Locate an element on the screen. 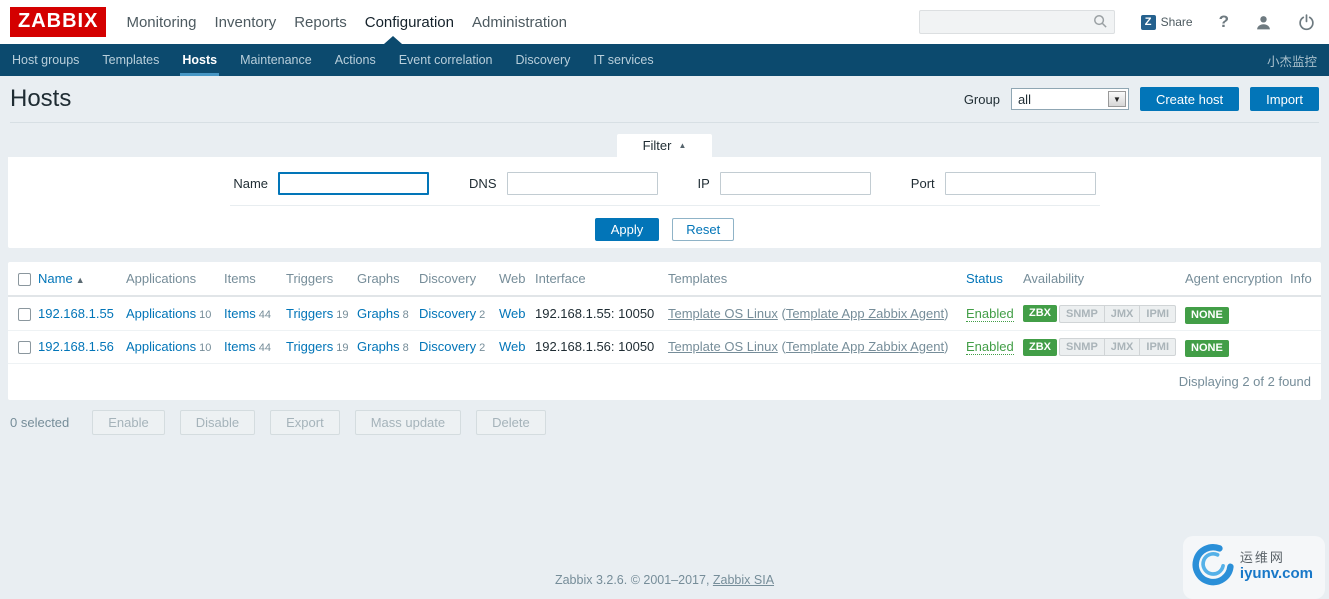  port-field-label: Port is located at coordinates (922, 183).